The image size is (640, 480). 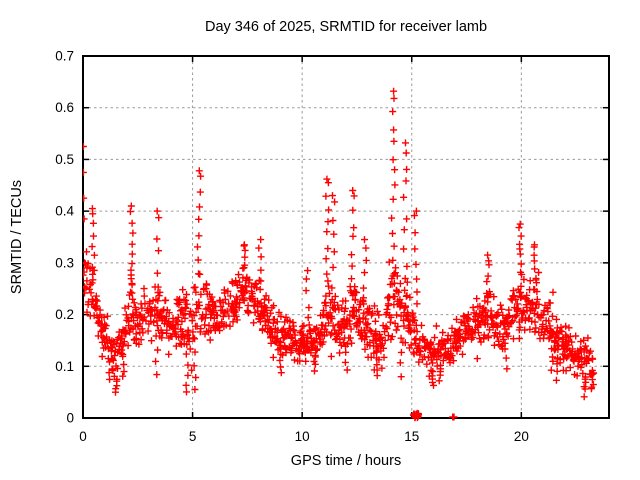 What do you see at coordinates (346, 461) in the screenshot?
I see `x-axis-label: GPS time / hours` at bounding box center [346, 461].